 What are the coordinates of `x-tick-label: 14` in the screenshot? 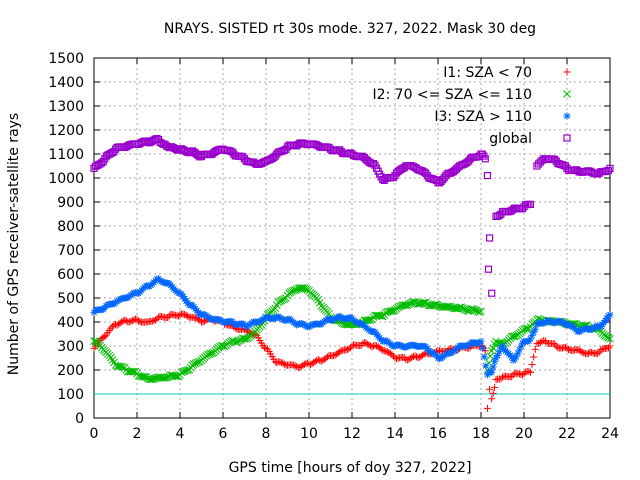 It's located at (395, 434).